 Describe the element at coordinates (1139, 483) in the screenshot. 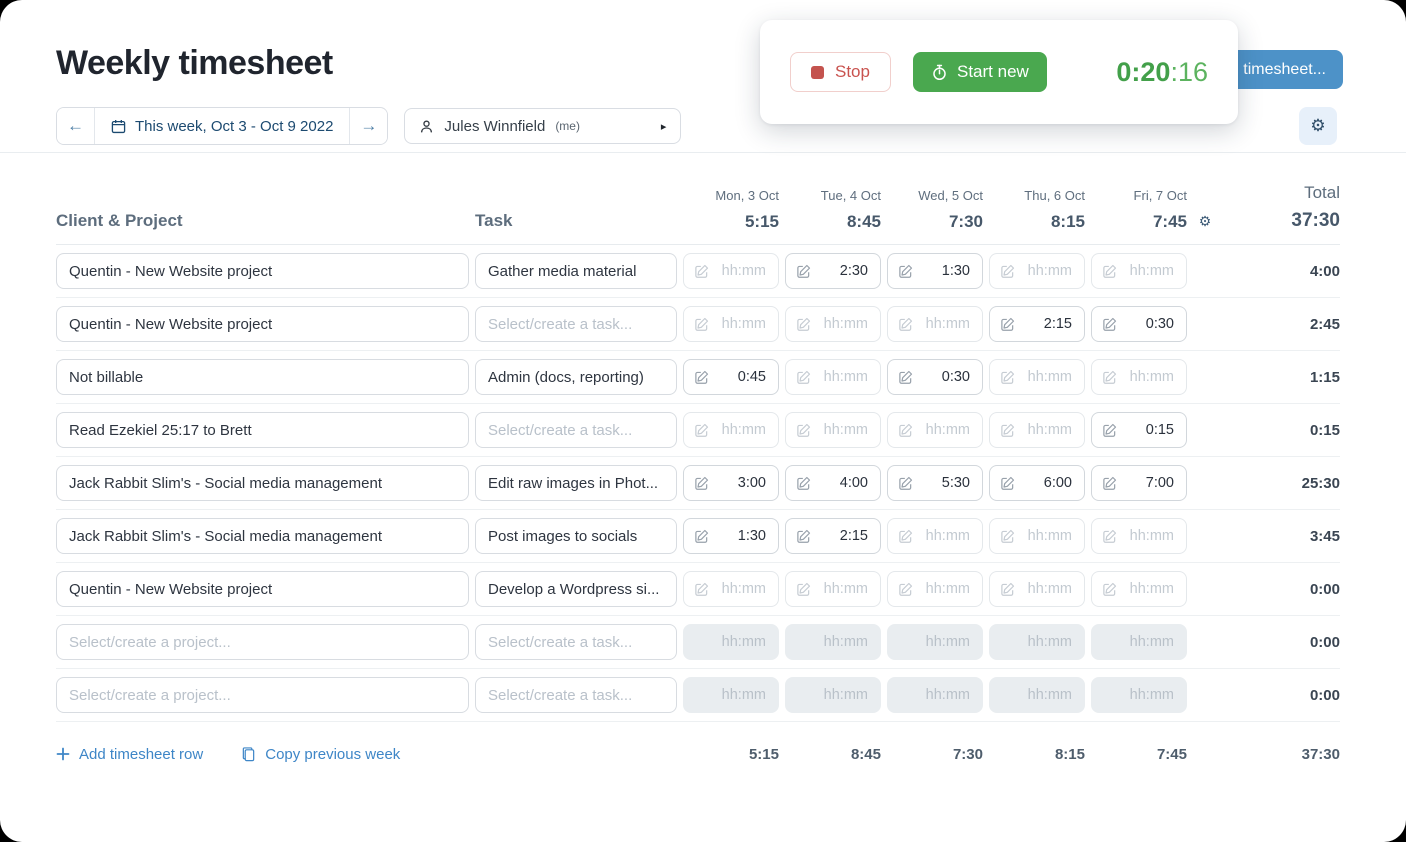

I see `time-cell: 7:00` at that location.